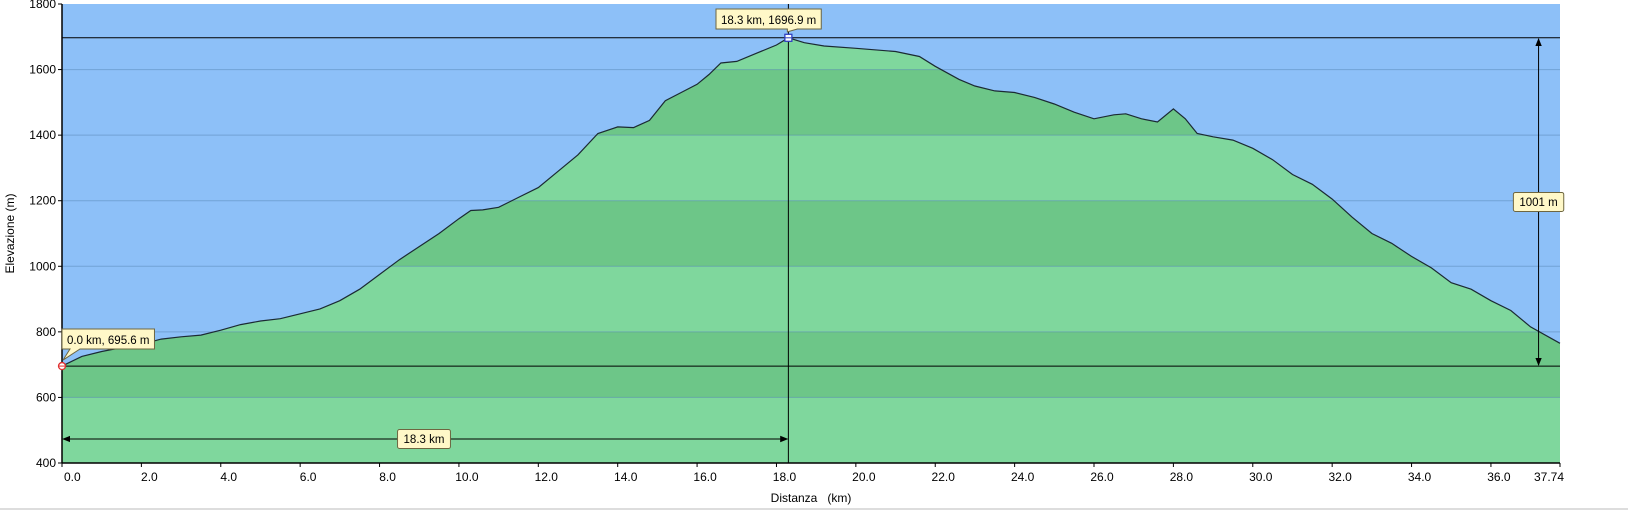 This screenshot has height=531, width=1628. I want to click on x-tick-label: 24.0, so click(1023, 477).